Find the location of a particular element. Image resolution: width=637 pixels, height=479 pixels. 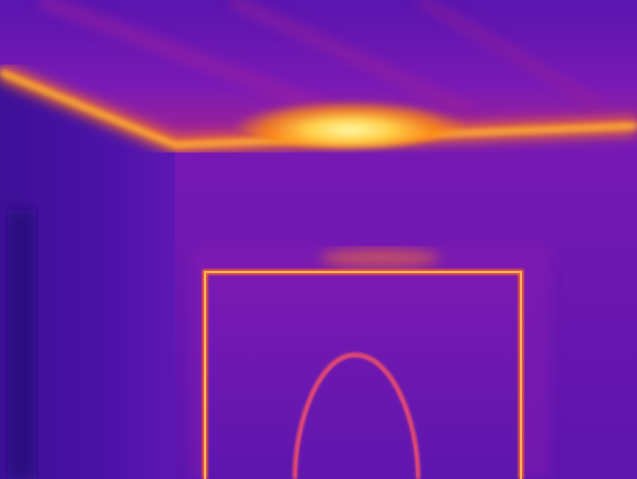

left-dark-edge is located at coordinates (22, 344).